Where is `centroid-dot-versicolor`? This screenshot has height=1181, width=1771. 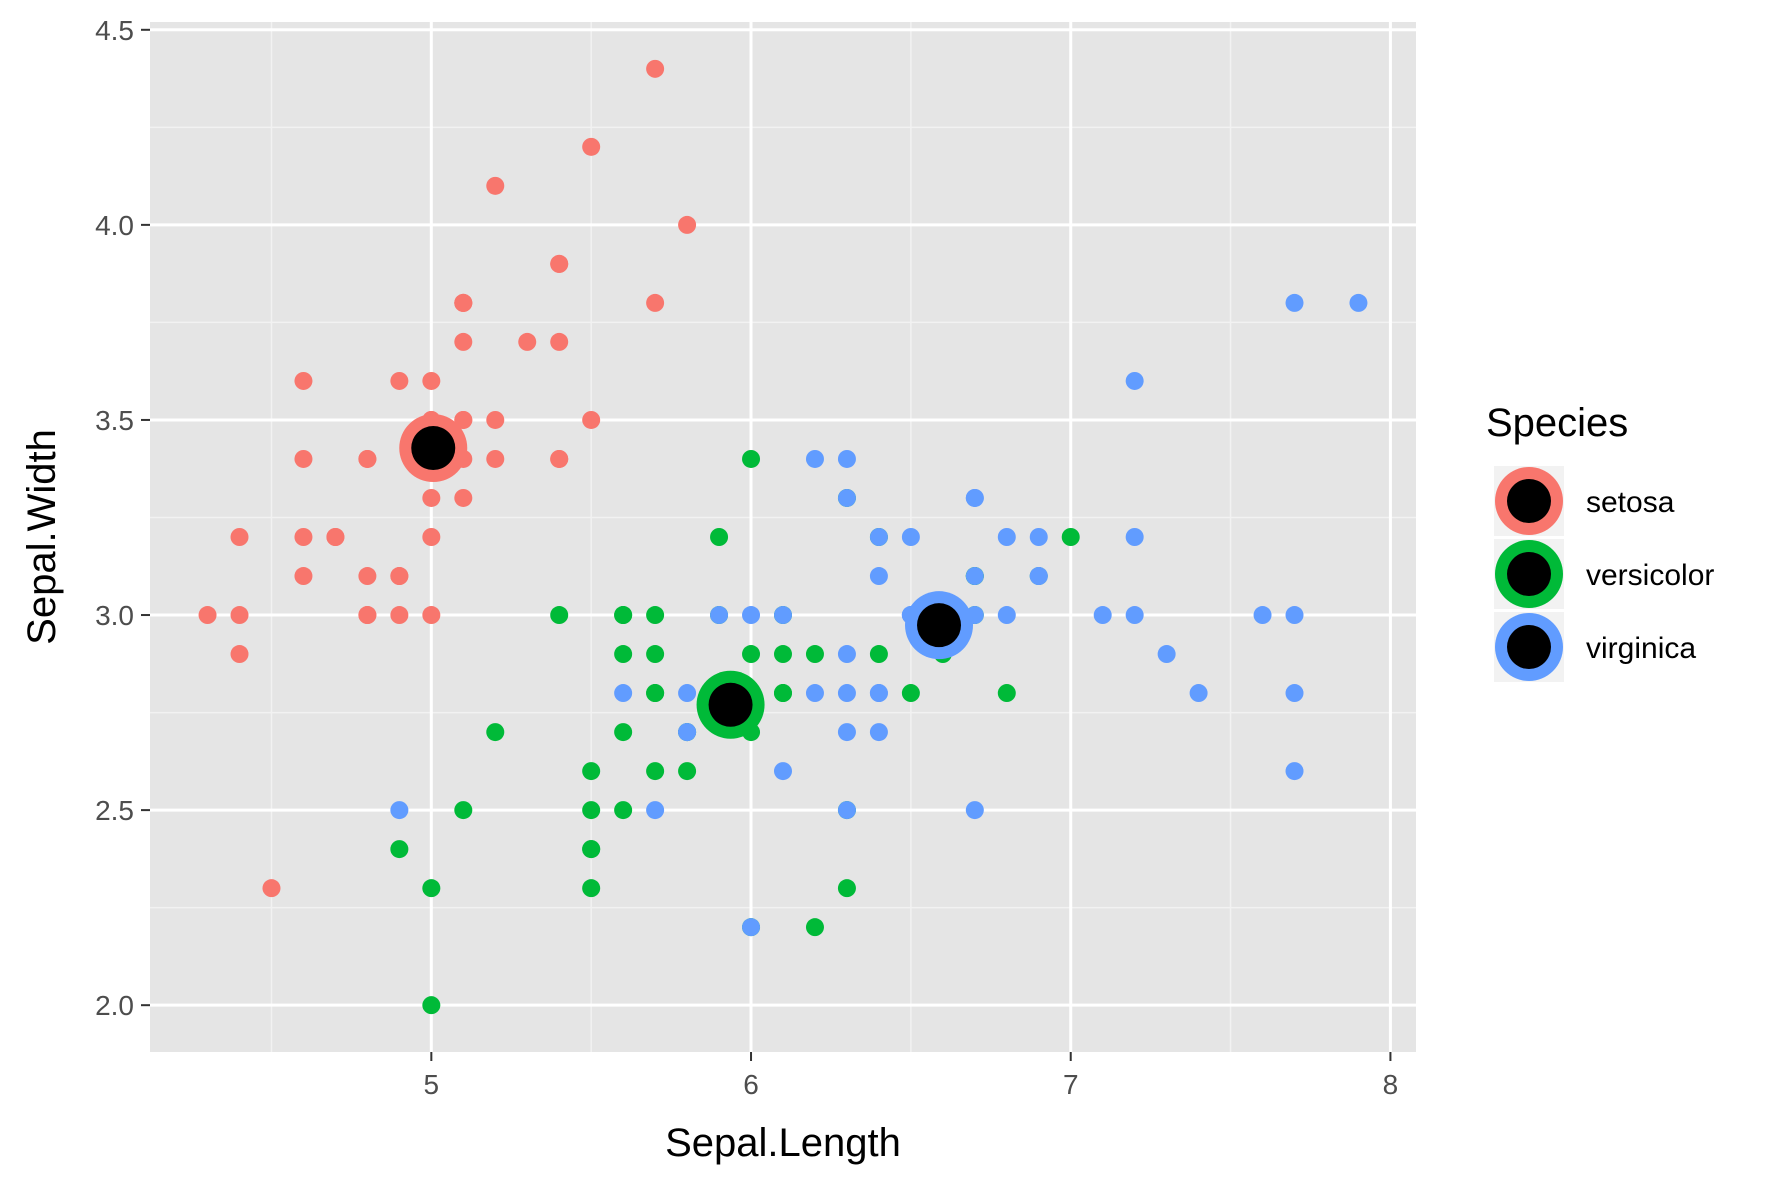
centroid-dot-versicolor is located at coordinates (730, 704).